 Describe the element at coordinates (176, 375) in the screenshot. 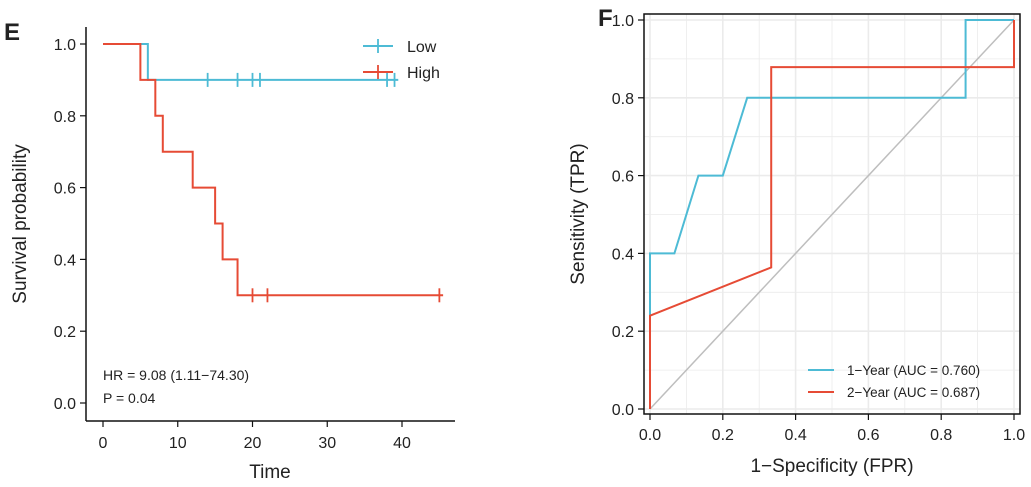

I see `hr-annotation: HR = 9.08 (1.11−74.30)` at that location.